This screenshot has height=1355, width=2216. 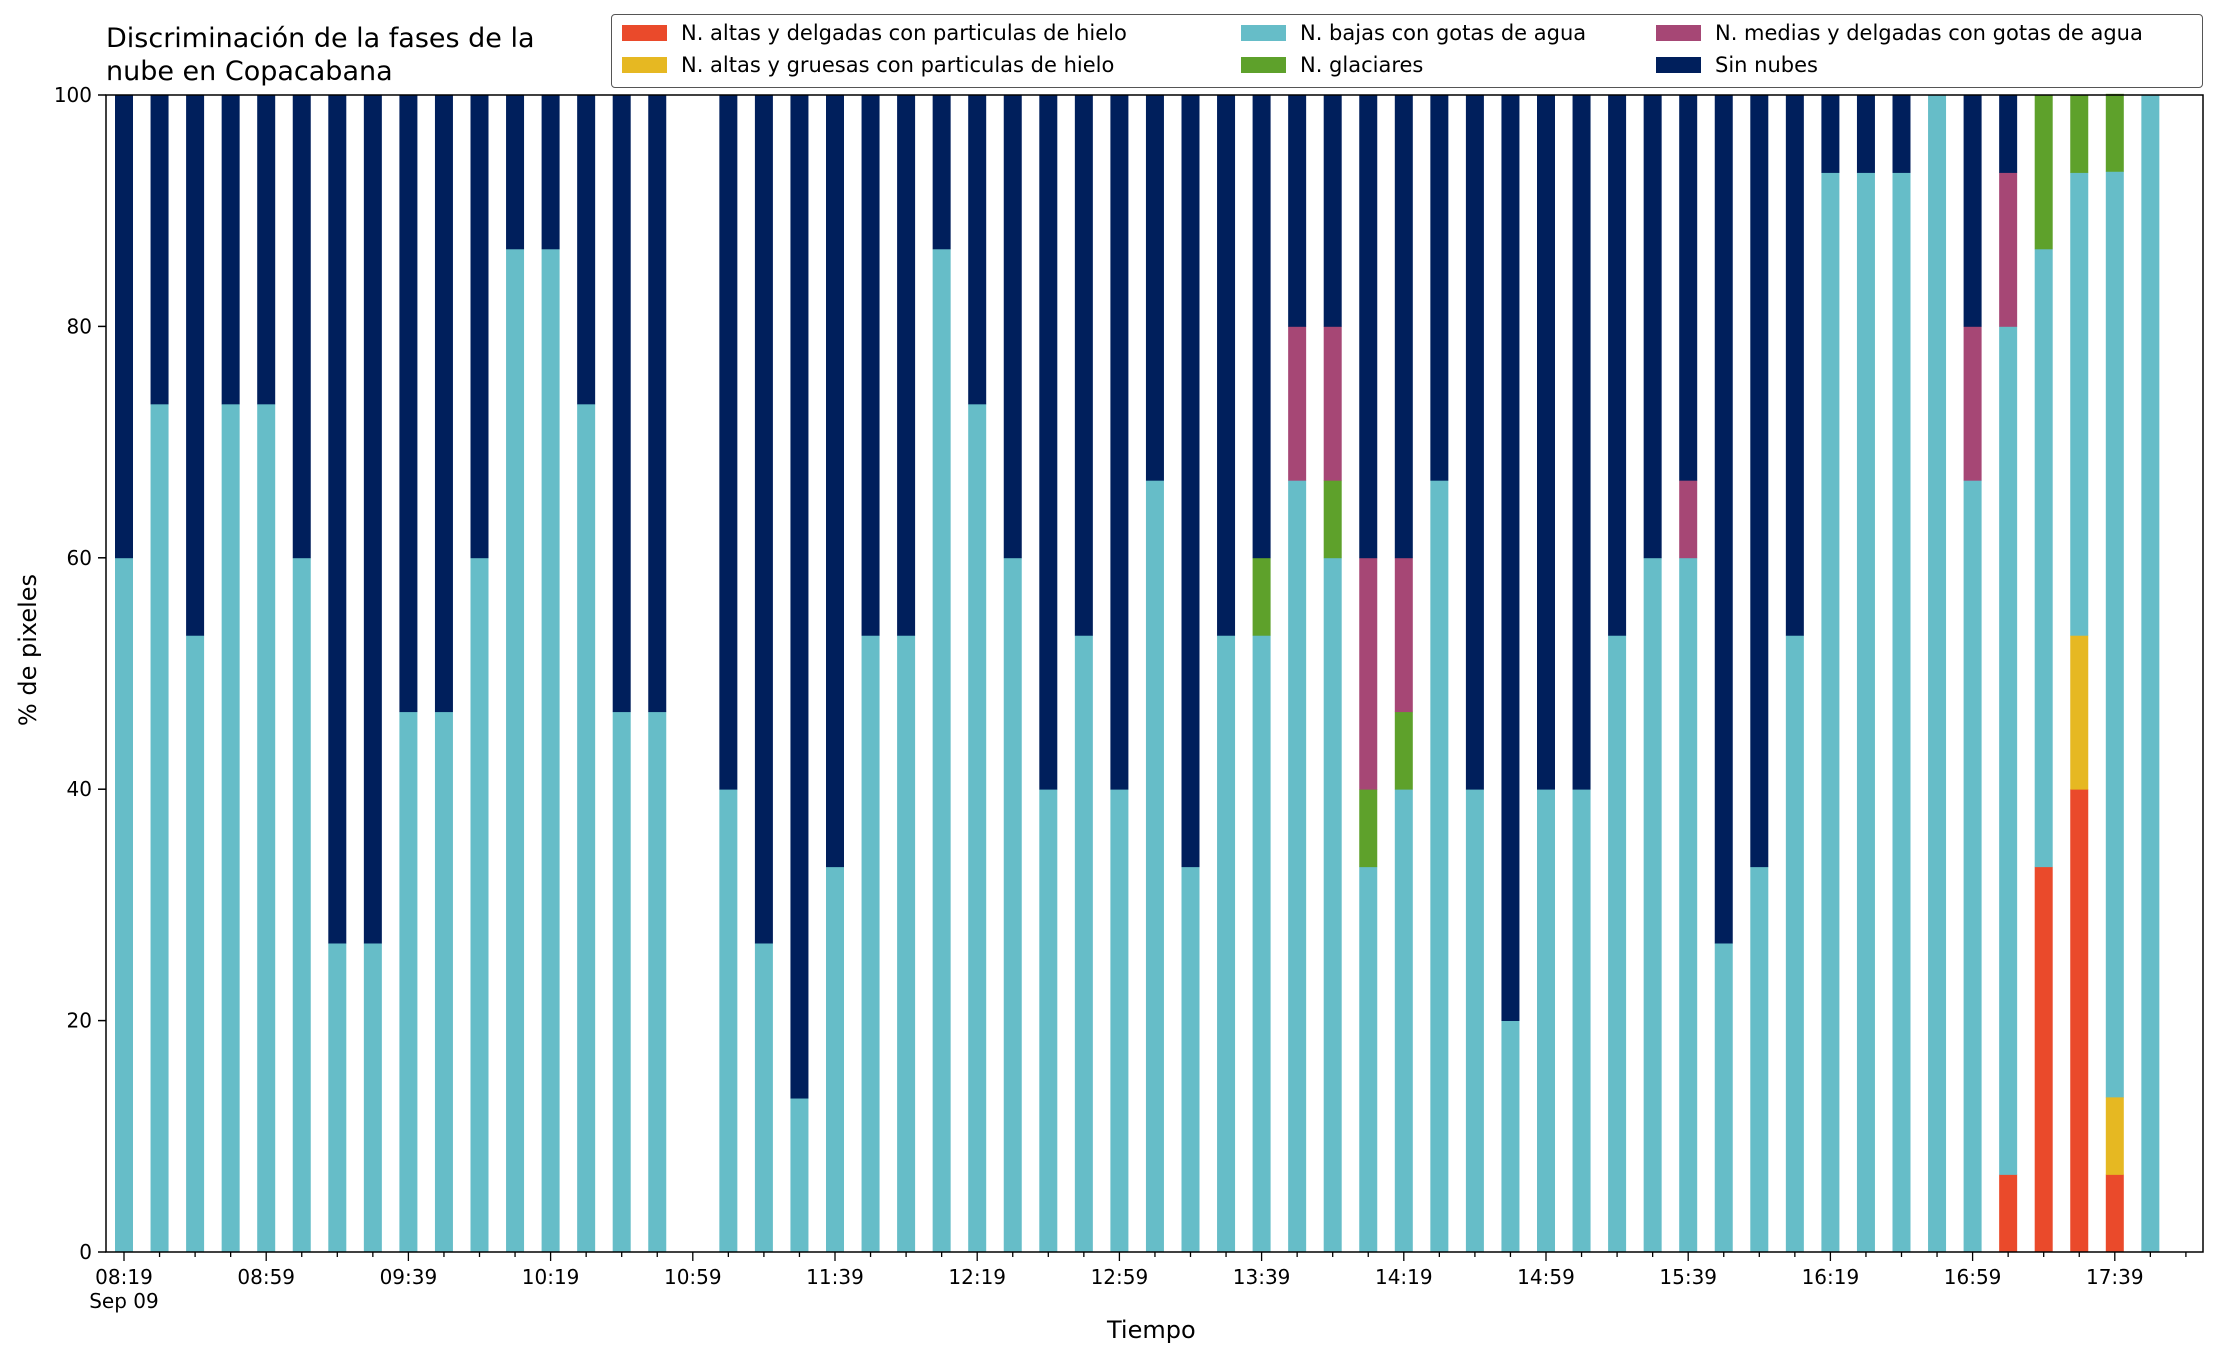 I want to click on bar-segment-1609-s5, so click(x=1794, y=365).